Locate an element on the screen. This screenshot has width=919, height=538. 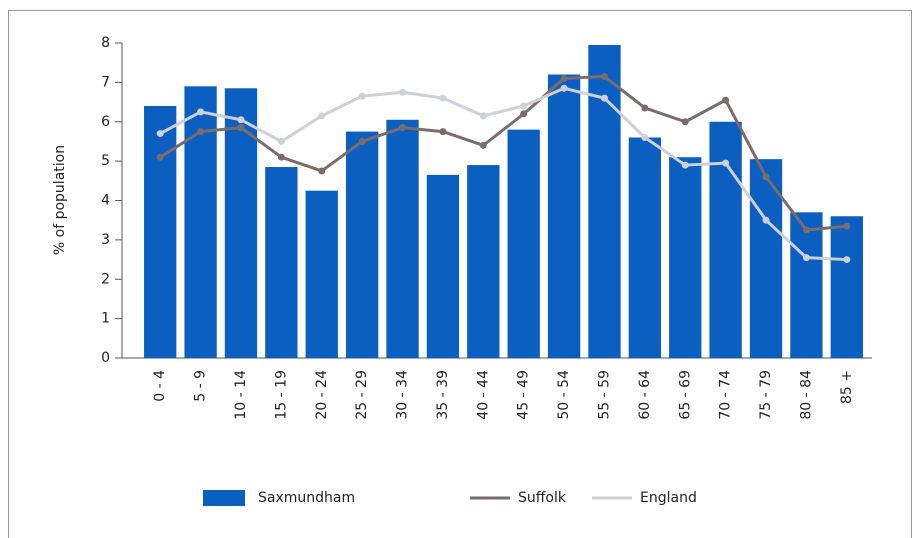
x-tick-label: 65 - 69 is located at coordinates (685, 395).